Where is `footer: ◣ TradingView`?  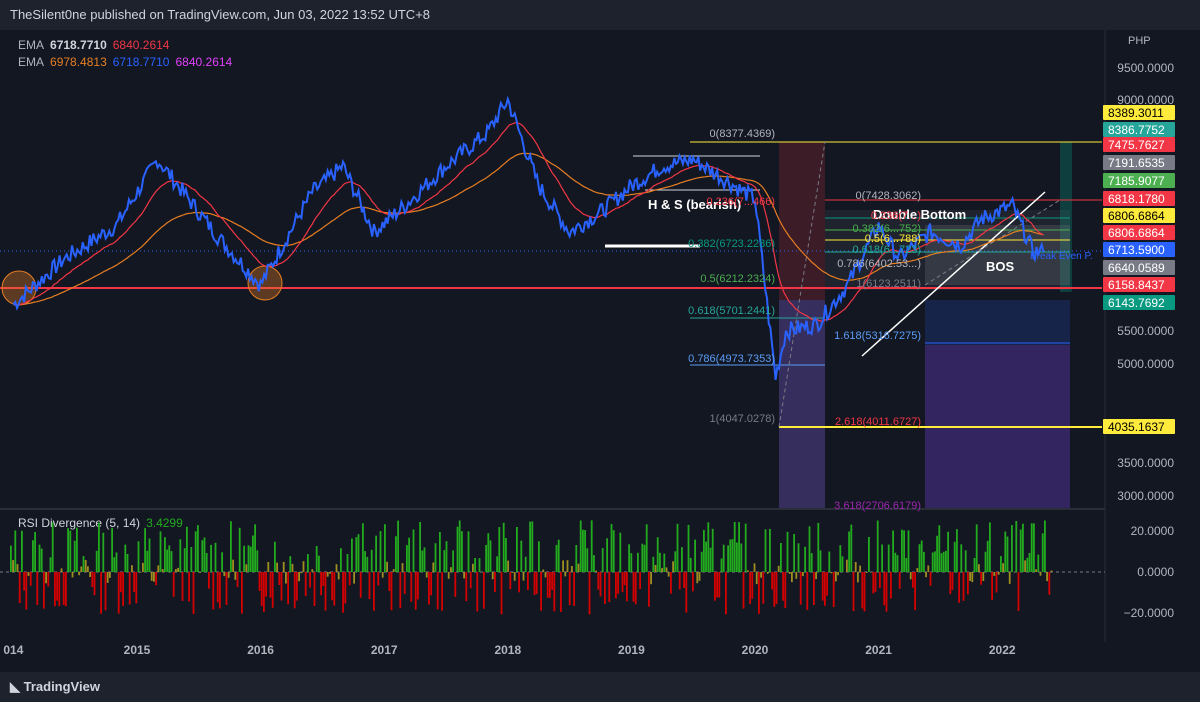 footer: ◣ TradingView is located at coordinates (600, 687).